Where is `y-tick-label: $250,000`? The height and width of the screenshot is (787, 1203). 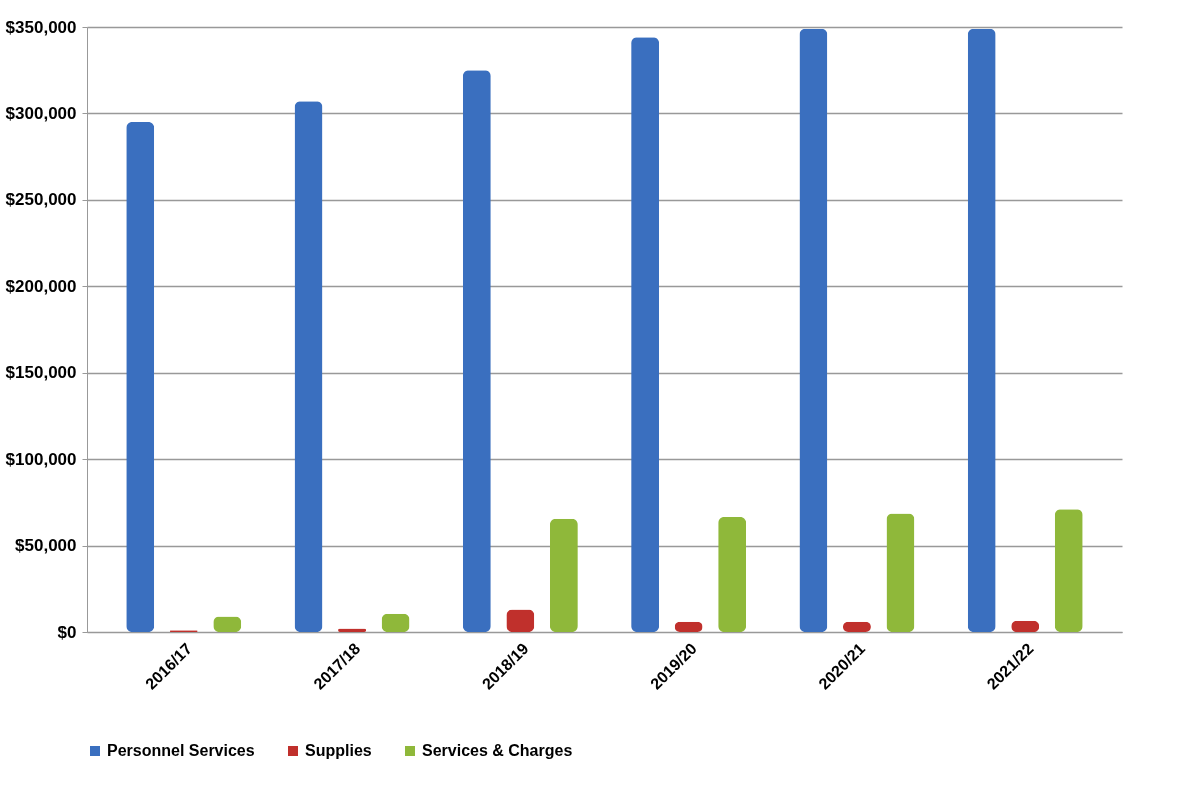
y-tick-label: $250,000 is located at coordinates (41, 200).